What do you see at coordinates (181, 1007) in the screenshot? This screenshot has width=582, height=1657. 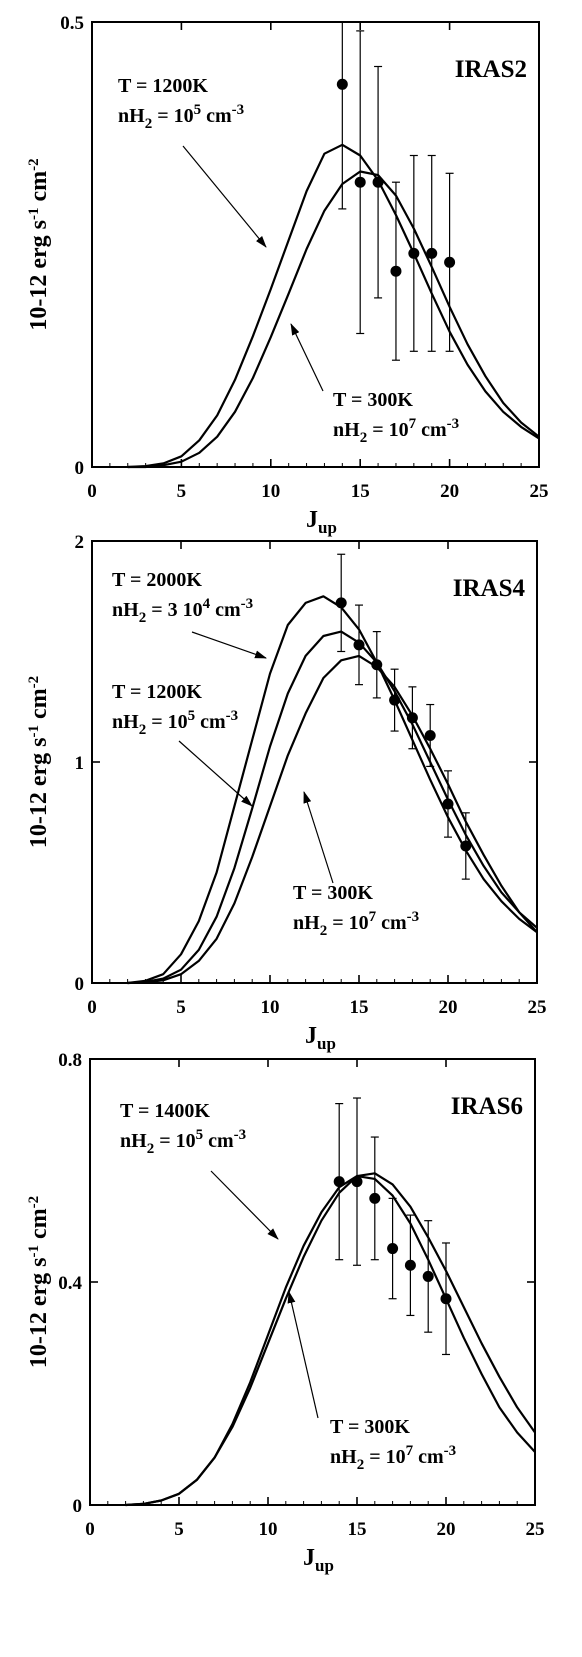 I see `x-tick-label: 5` at bounding box center [181, 1007].